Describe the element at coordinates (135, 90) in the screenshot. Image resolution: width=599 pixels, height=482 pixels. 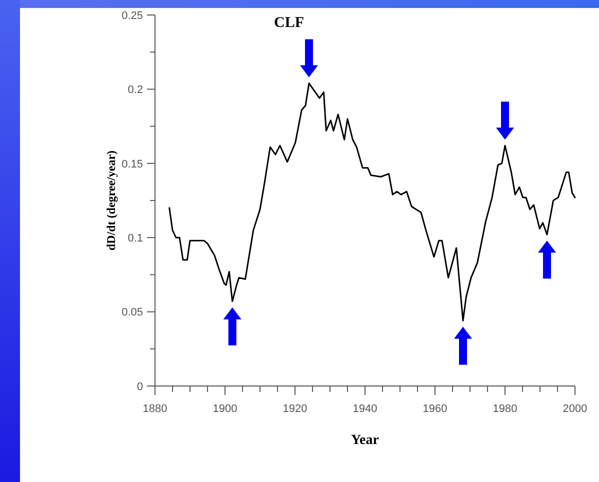
I see `y-tick-label: 0.2` at that location.